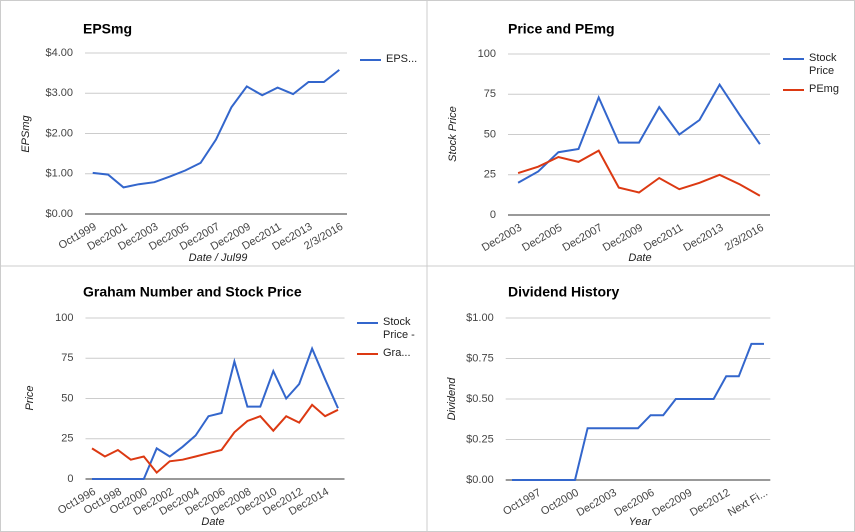  What do you see at coordinates (480, 439) in the screenshot?
I see `y-tick-label: $0.25` at bounding box center [480, 439].